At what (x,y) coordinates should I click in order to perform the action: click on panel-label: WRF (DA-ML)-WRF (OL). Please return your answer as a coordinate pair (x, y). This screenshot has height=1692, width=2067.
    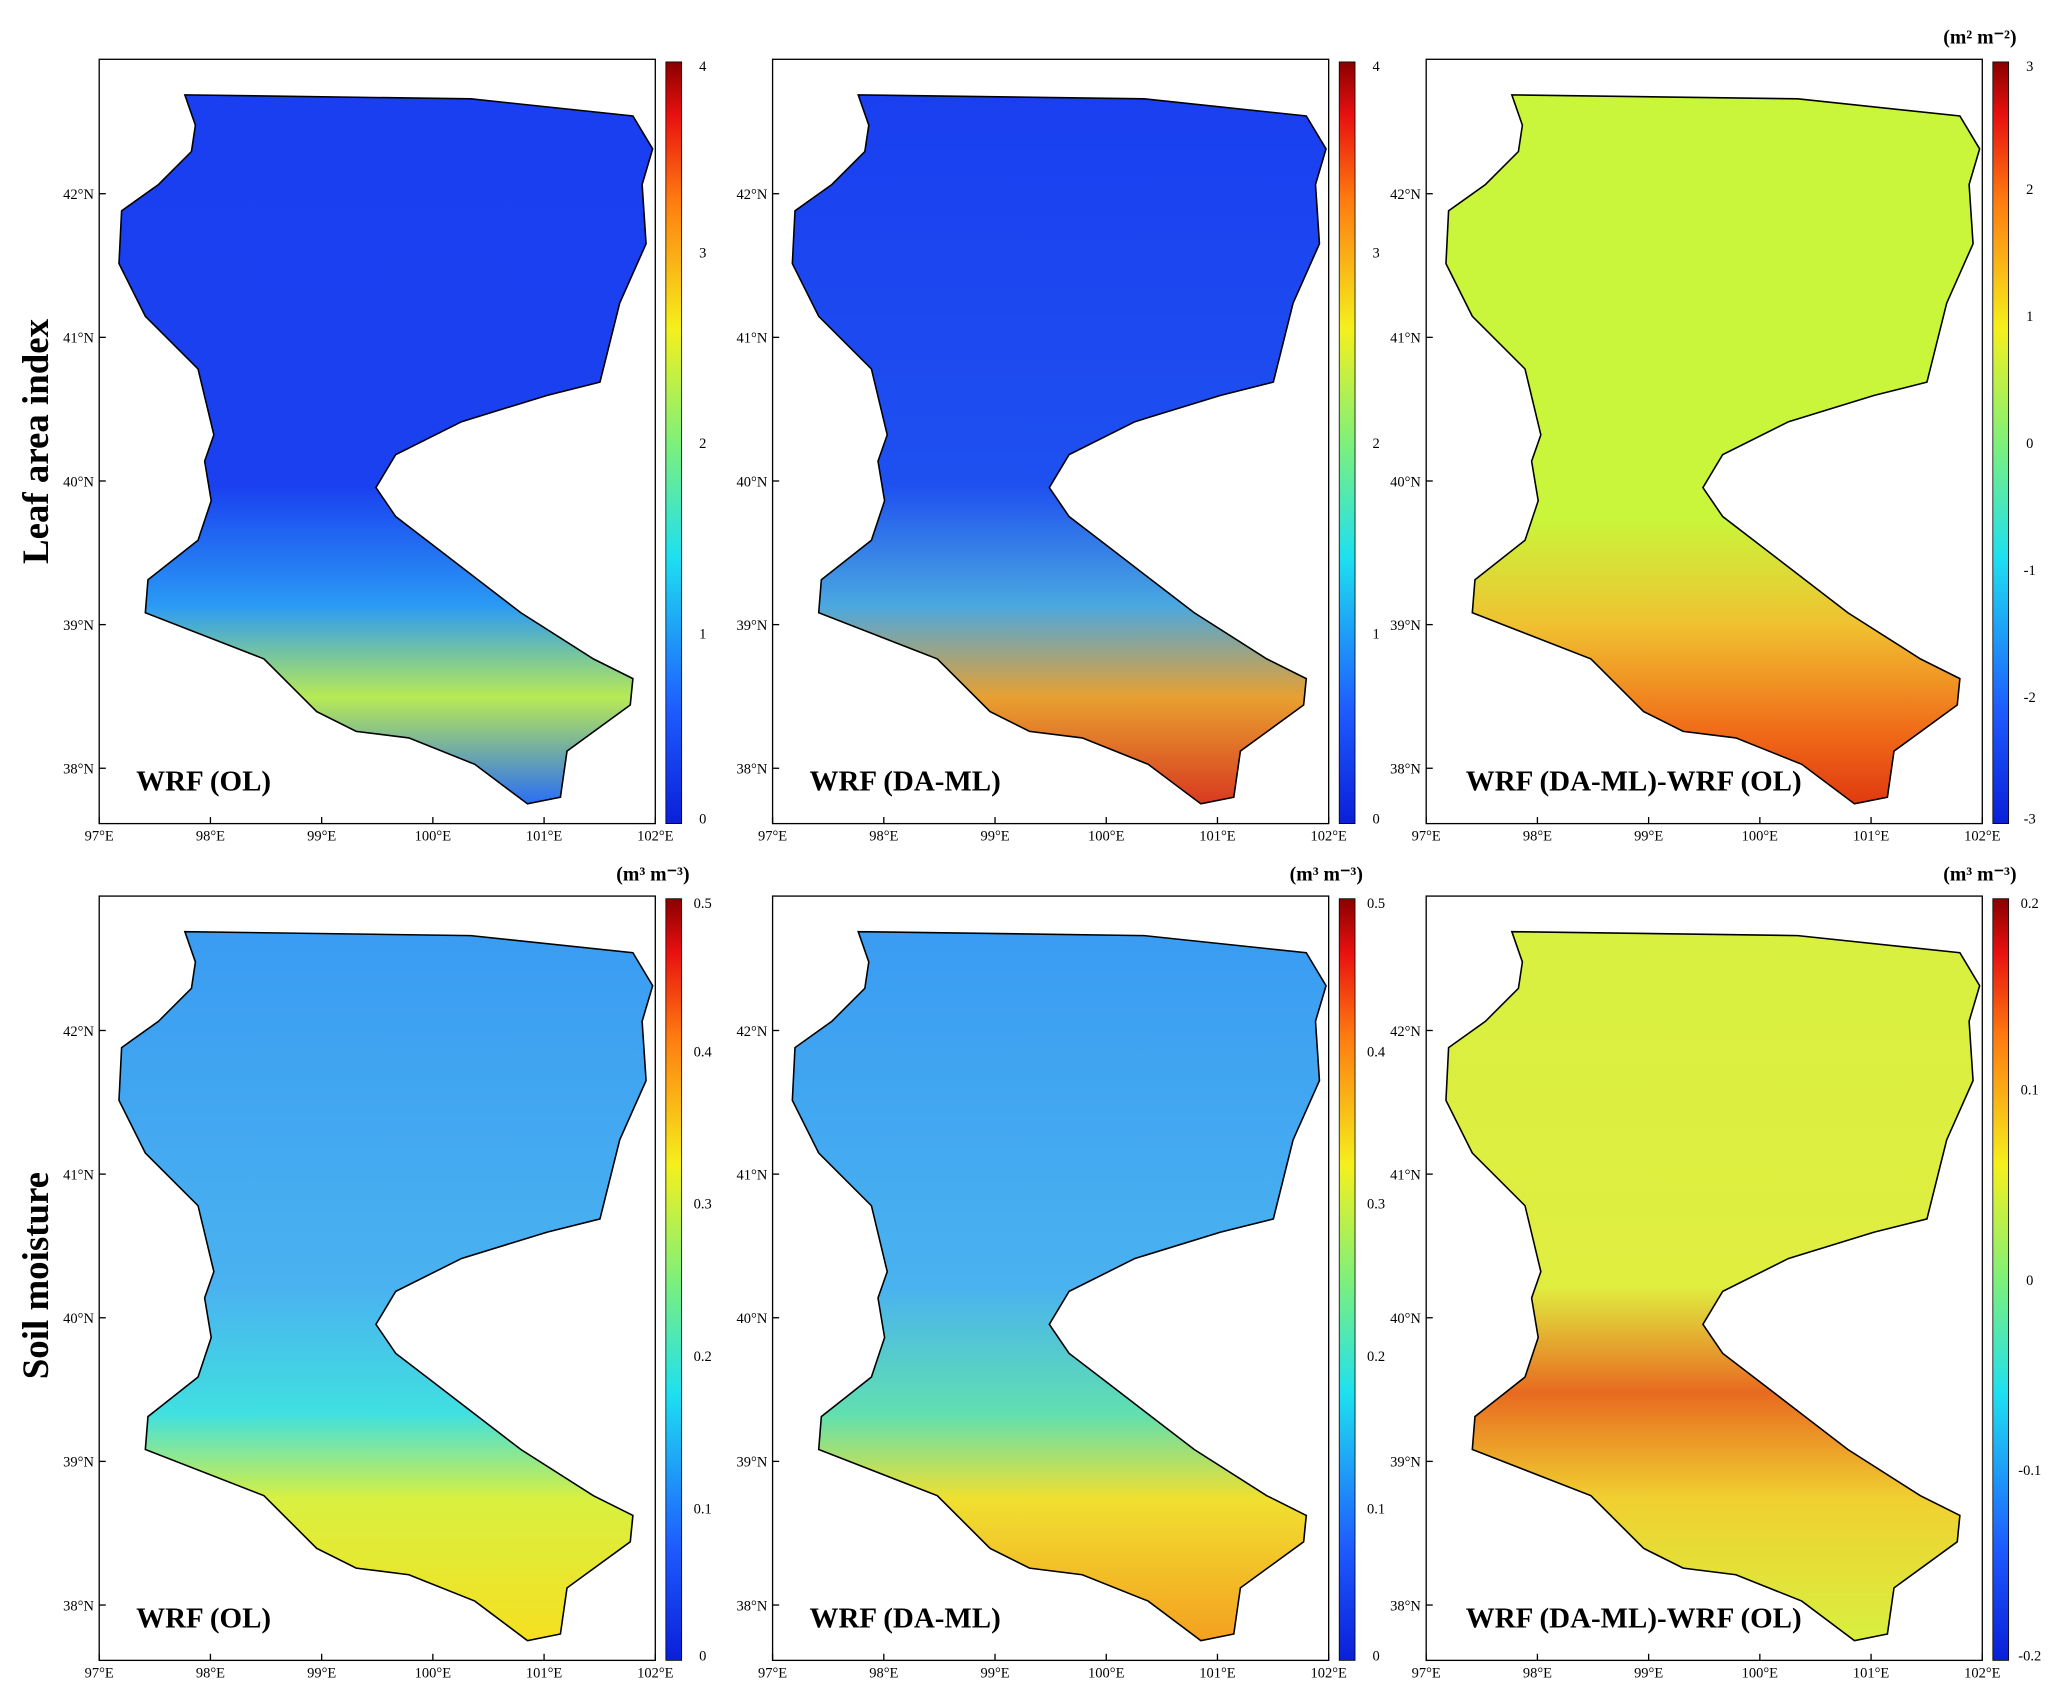
    Looking at the image, I should click on (1634, 1618).